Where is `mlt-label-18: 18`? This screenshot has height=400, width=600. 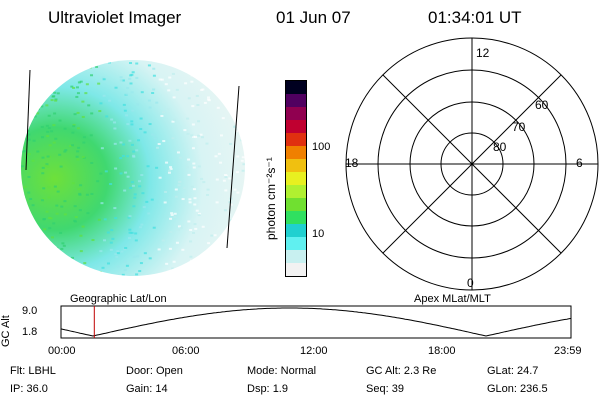
mlt-label-18: 18 is located at coordinates (352, 163).